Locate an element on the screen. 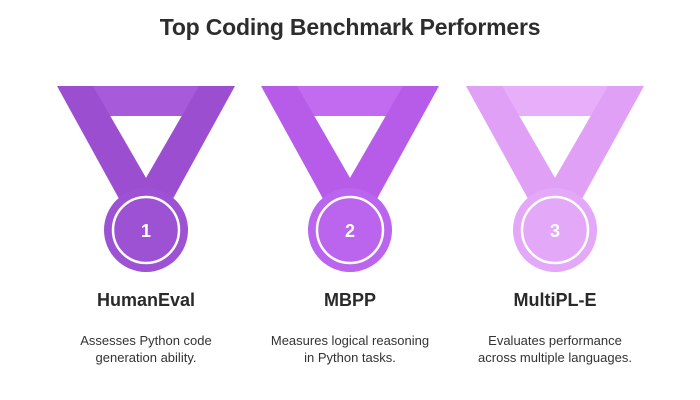 The height and width of the screenshot is (400, 700). medal-rank: 1 is located at coordinates (146, 231).